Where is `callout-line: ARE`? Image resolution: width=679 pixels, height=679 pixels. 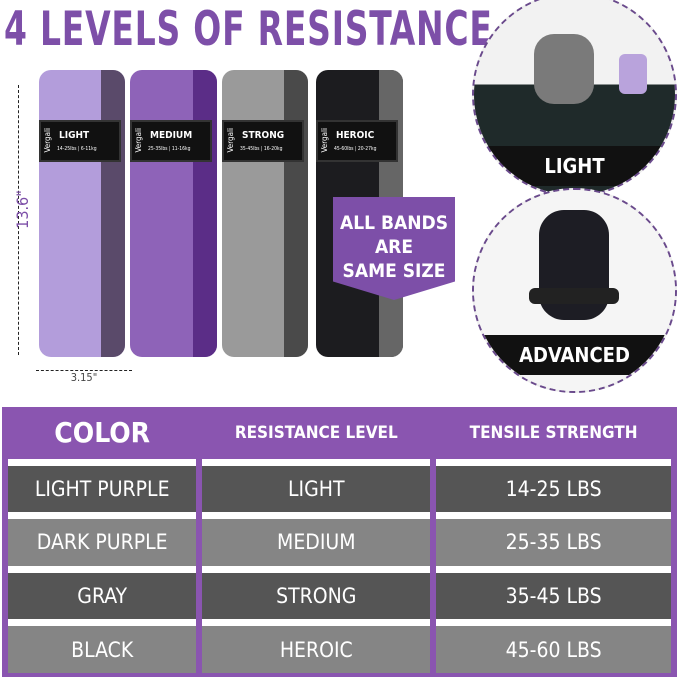 callout-line: ARE is located at coordinates (394, 247).